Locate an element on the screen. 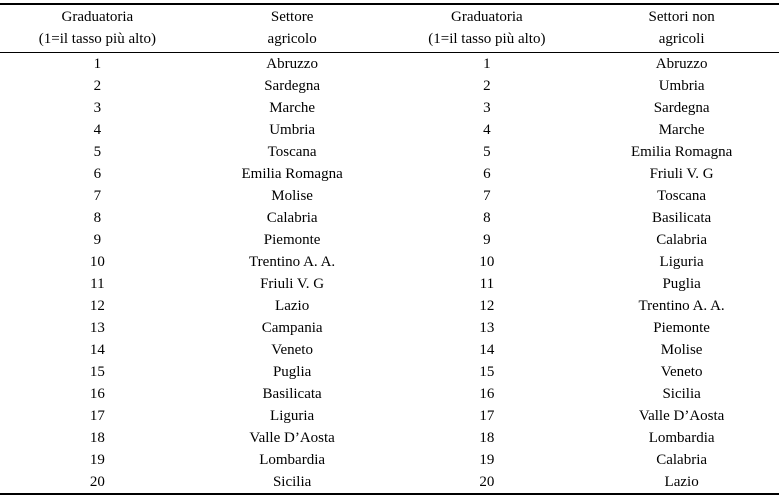 This screenshot has height=499, width=779. rank-non-agricolo-cell: 17 is located at coordinates (487, 416).